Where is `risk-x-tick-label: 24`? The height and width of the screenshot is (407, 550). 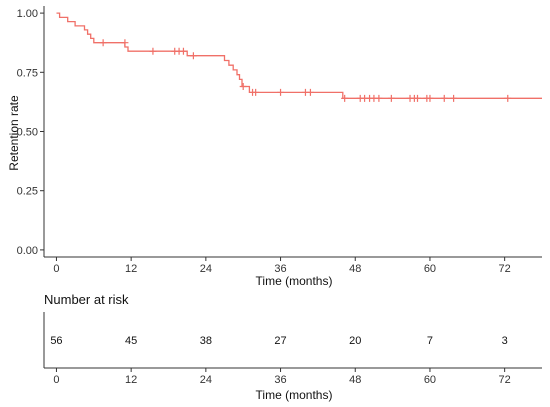 risk-x-tick-label: 24 is located at coordinates (206, 380).